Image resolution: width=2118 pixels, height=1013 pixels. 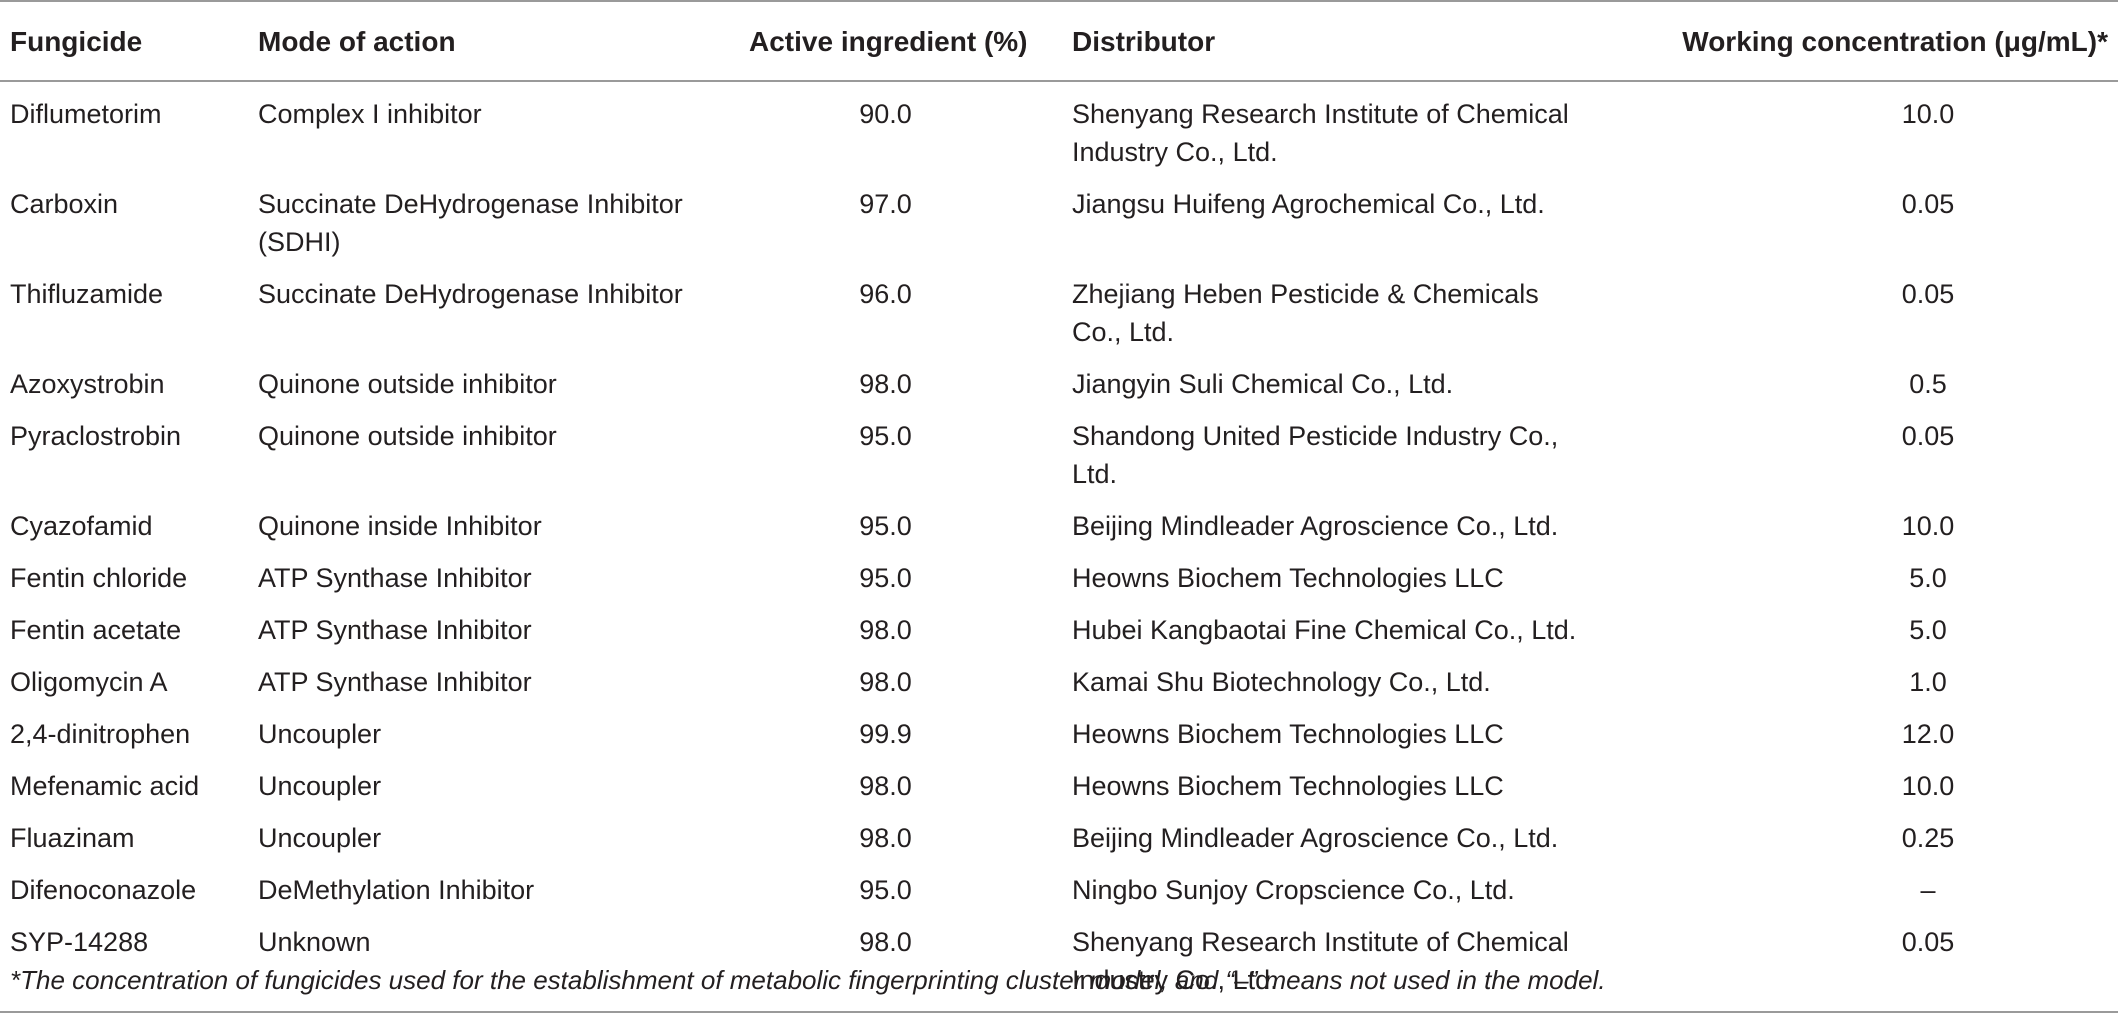 What do you see at coordinates (89, 682) in the screenshot?
I see `cell-fungicide: Oligomycin A` at bounding box center [89, 682].